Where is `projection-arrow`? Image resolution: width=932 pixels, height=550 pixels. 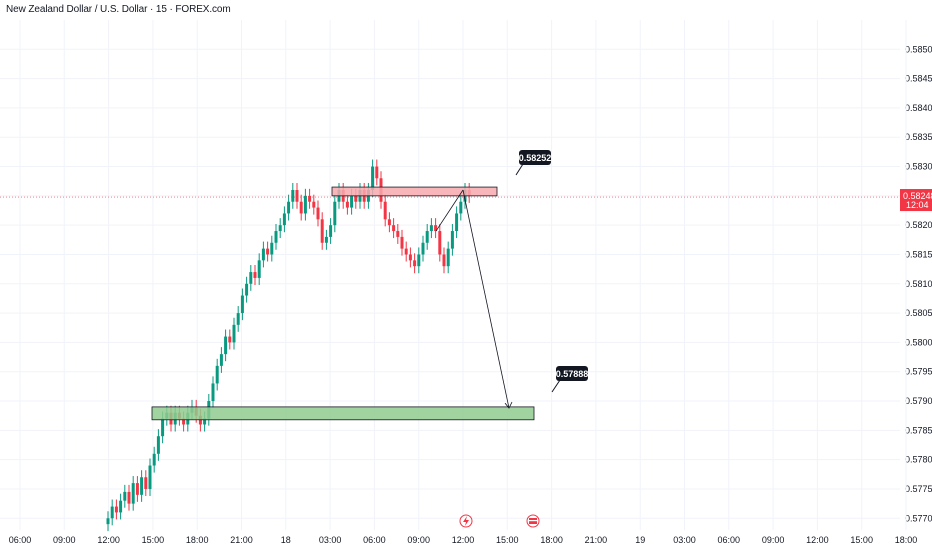 projection-arrow is located at coordinates (486, 299).